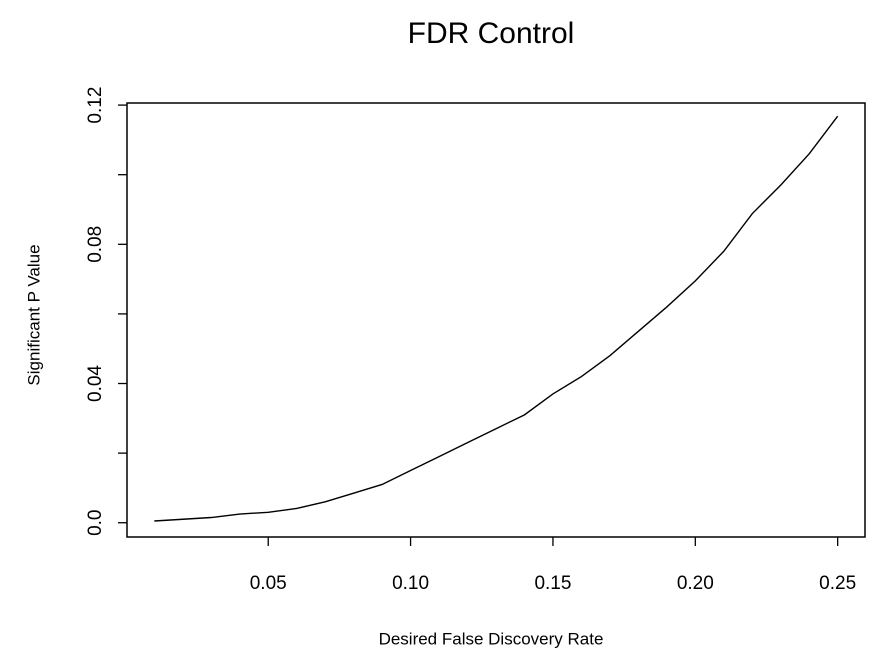  I want to click on x-tick-label: 0.10, so click(410, 583).